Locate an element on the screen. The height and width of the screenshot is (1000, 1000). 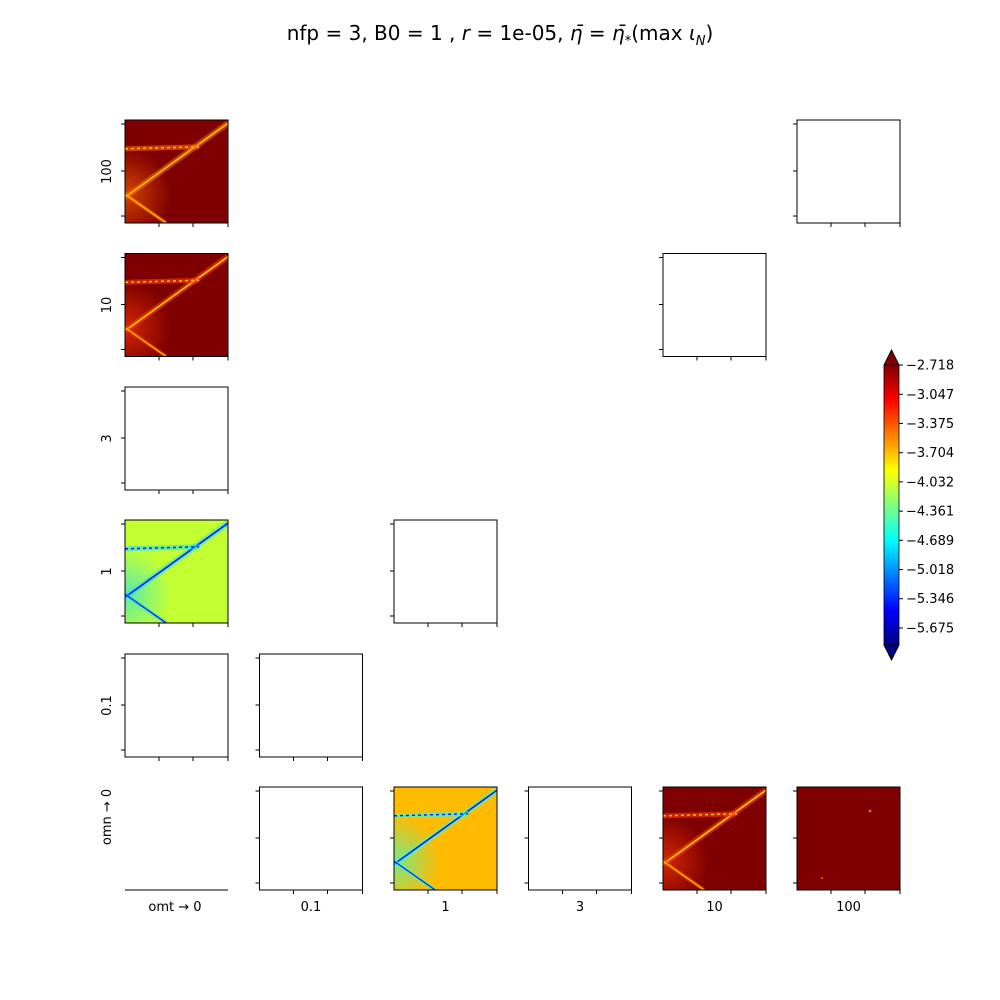
row-label-omn-1: 1 is located at coordinates (107, 571).